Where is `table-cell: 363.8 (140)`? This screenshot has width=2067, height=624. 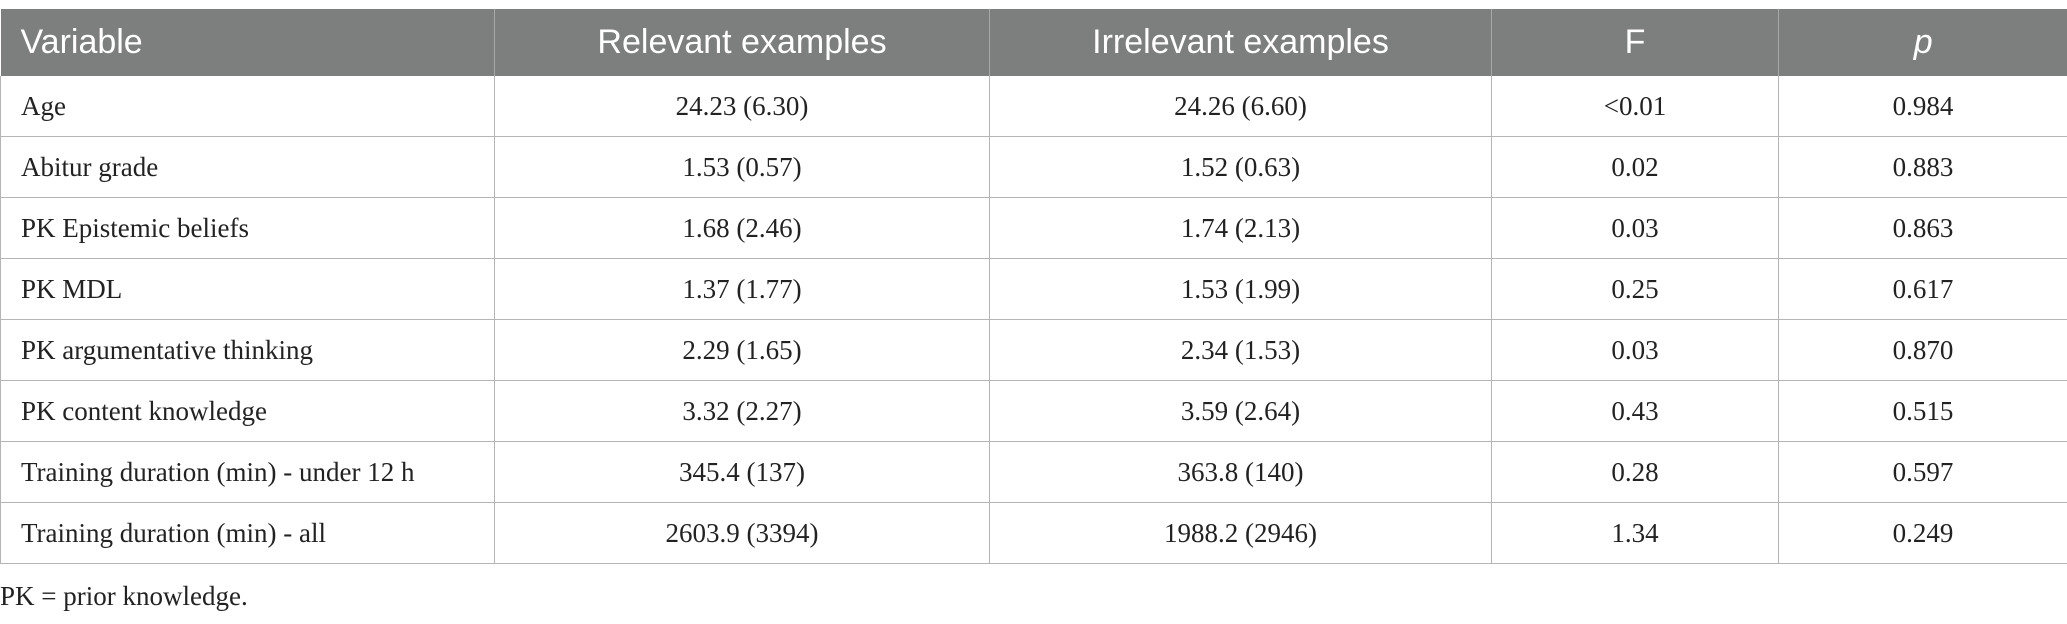 table-cell: 363.8 (140) is located at coordinates (1240, 472).